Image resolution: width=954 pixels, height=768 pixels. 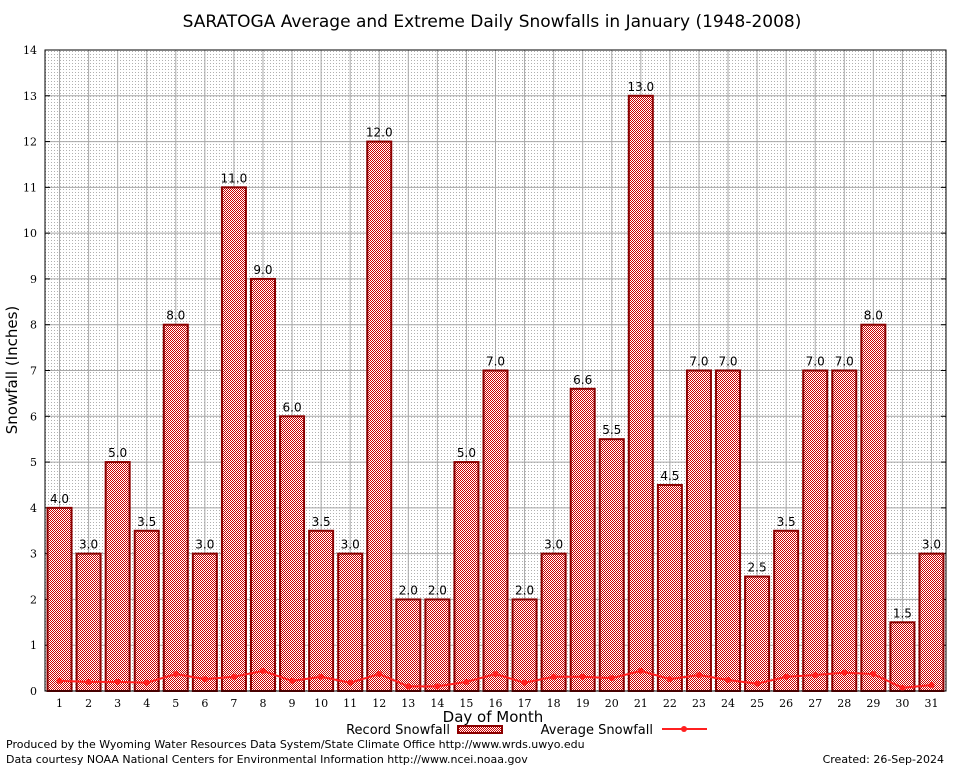 What do you see at coordinates (59, 703) in the screenshot?
I see `x-tick-label: 1` at bounding box center [59, 703].